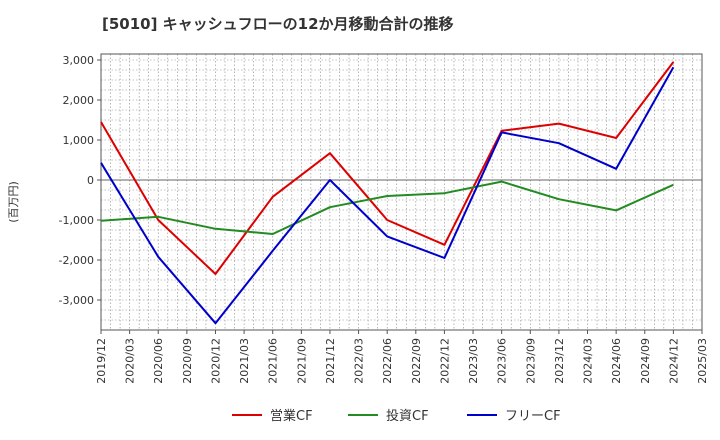 Image resolution: width=720 pixels, height=440 pixels. Describe the element at coordinates (79, 100) in the screenshot. I see `y-tick-label: 2,000` at that location.